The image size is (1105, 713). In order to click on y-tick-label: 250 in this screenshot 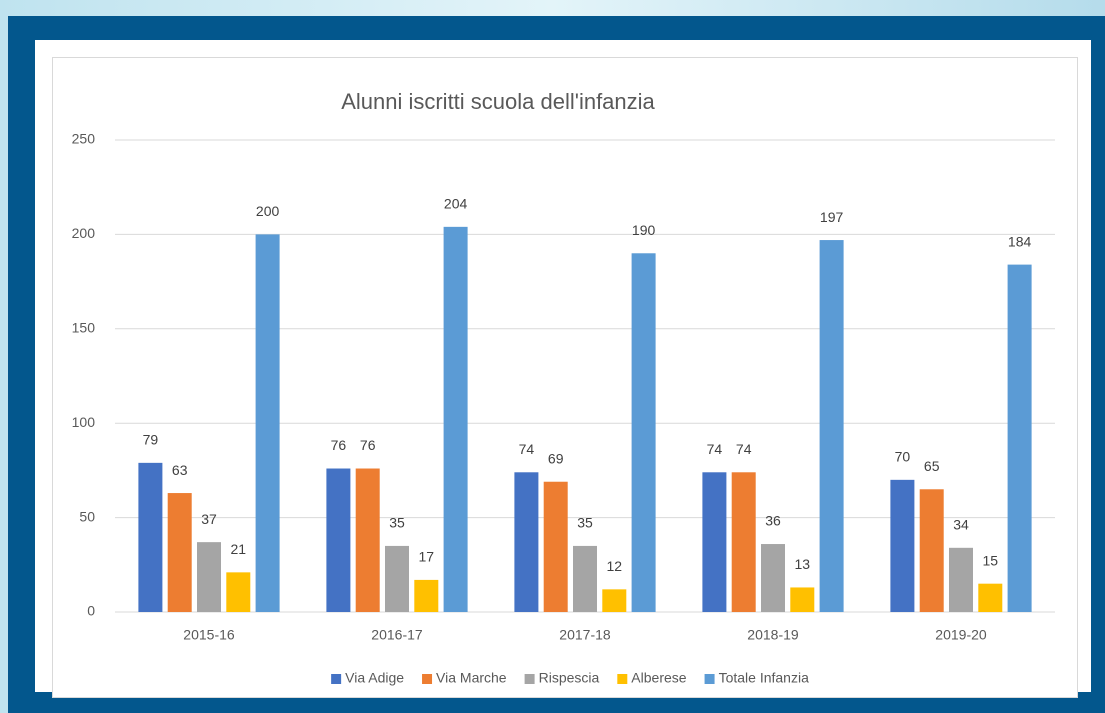, I will do `click(84, 139)`.